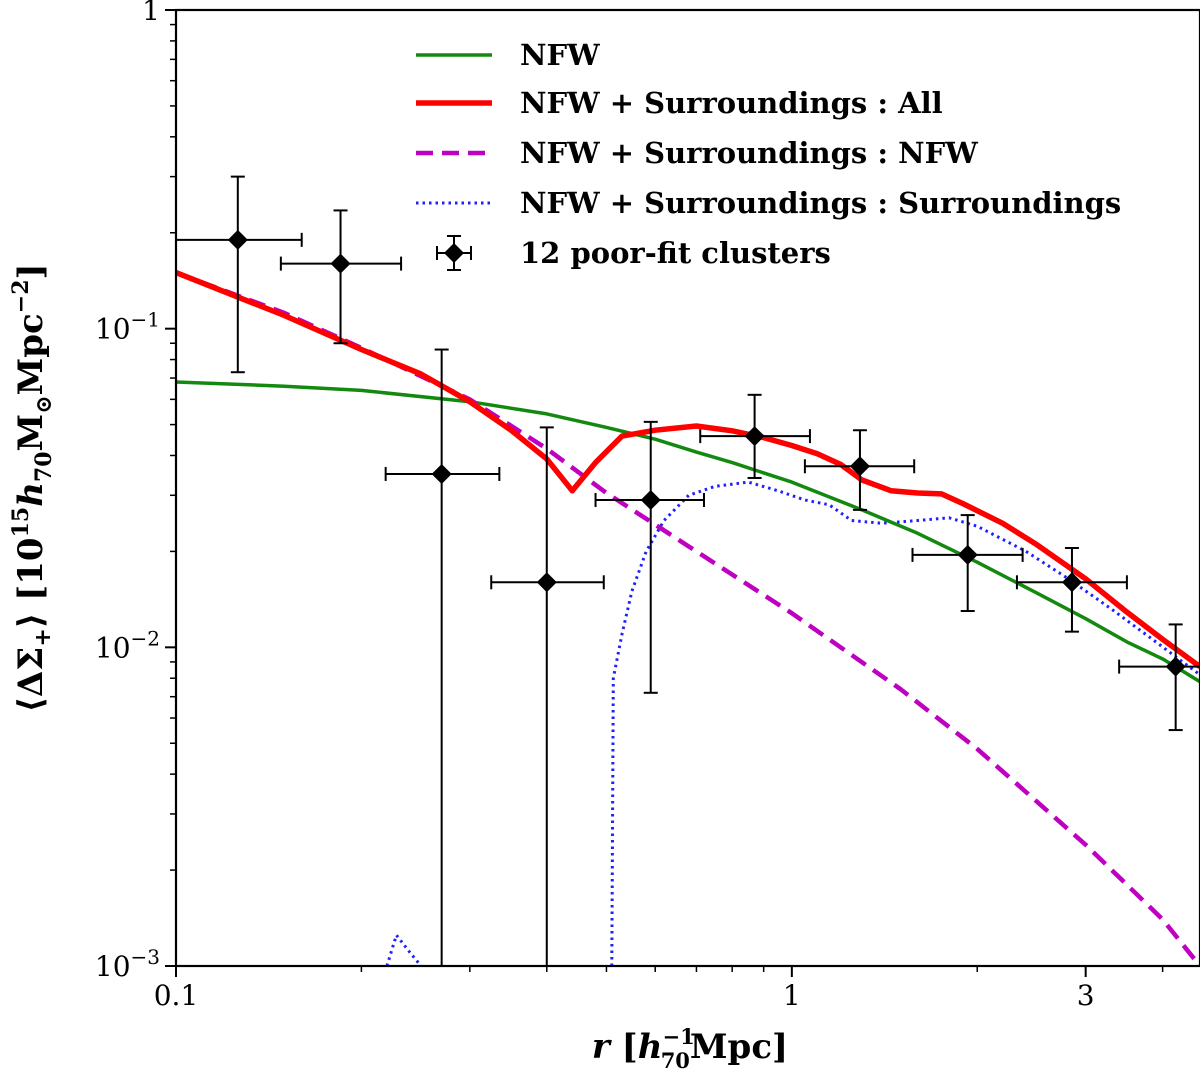 The width and height of the screenshot is (1200, 1071). Describe the element at coordinates (560, 55) in the screenshot. I see `legend-label-nfw: NFW` at that location.